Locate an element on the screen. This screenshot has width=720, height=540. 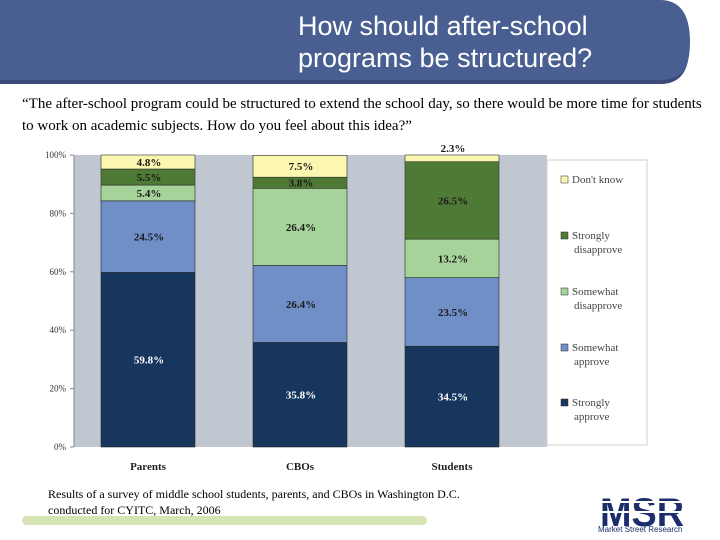
y-tick-label: 0% is located at coordinates (60, 447).